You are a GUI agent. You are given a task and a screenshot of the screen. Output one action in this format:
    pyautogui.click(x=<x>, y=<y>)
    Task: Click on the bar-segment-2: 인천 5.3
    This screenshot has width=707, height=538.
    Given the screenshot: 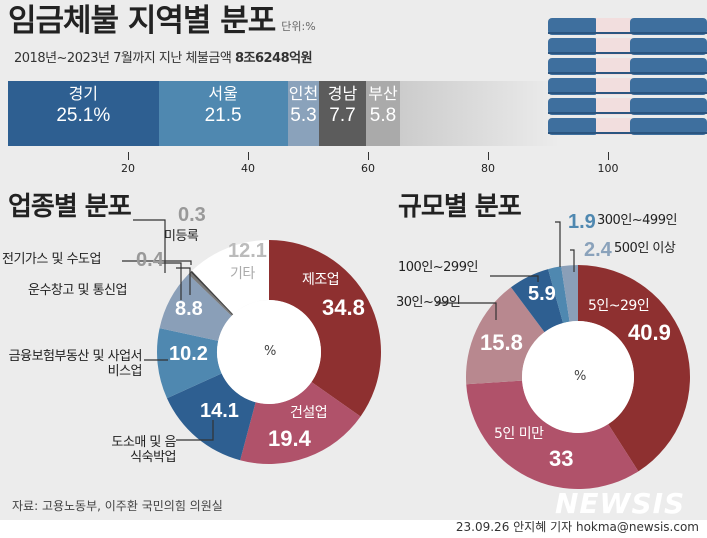 What is the action you would take?
    pyautogui.click(x=303, y=113)
    